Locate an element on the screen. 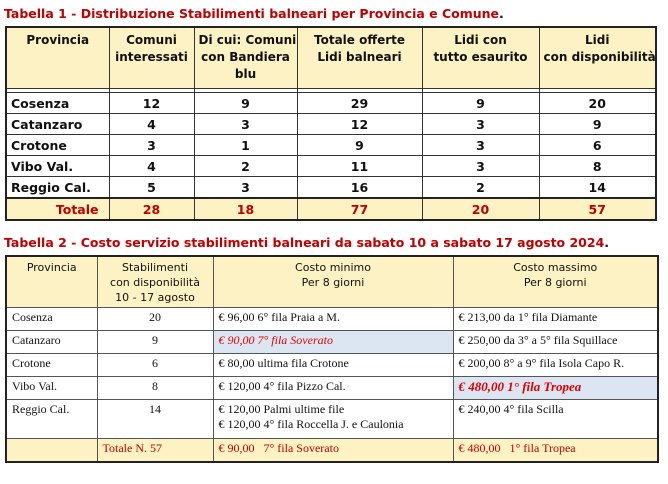 The height and width of the screenshot is (484, 668). table-row: Crotone 3 1 9 3 6 is located at coordinates (331, 145).